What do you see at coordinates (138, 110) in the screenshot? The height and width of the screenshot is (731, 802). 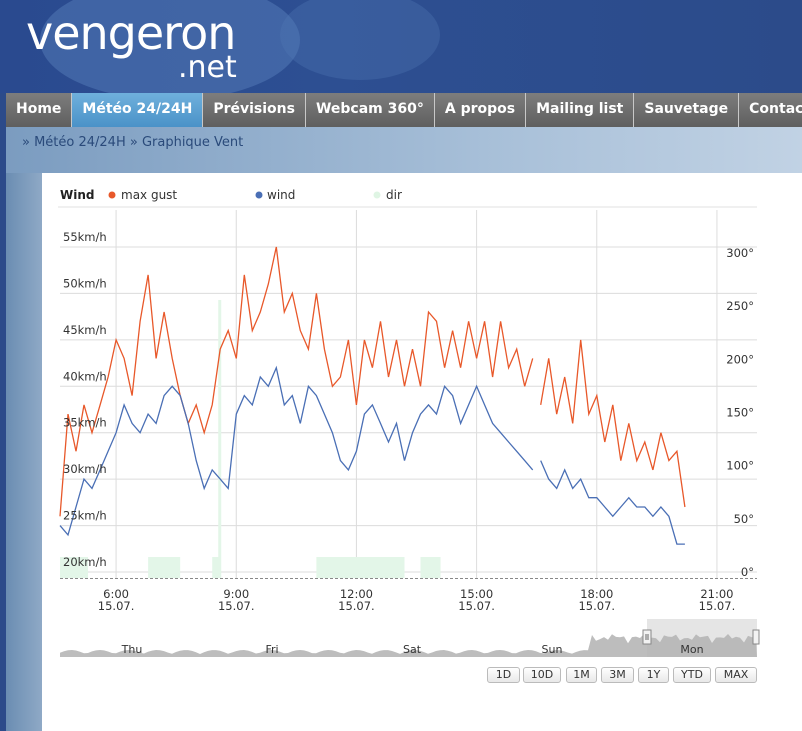 I see `nav-meteo: Météo 24/24H` at bounding box center [138, 110].